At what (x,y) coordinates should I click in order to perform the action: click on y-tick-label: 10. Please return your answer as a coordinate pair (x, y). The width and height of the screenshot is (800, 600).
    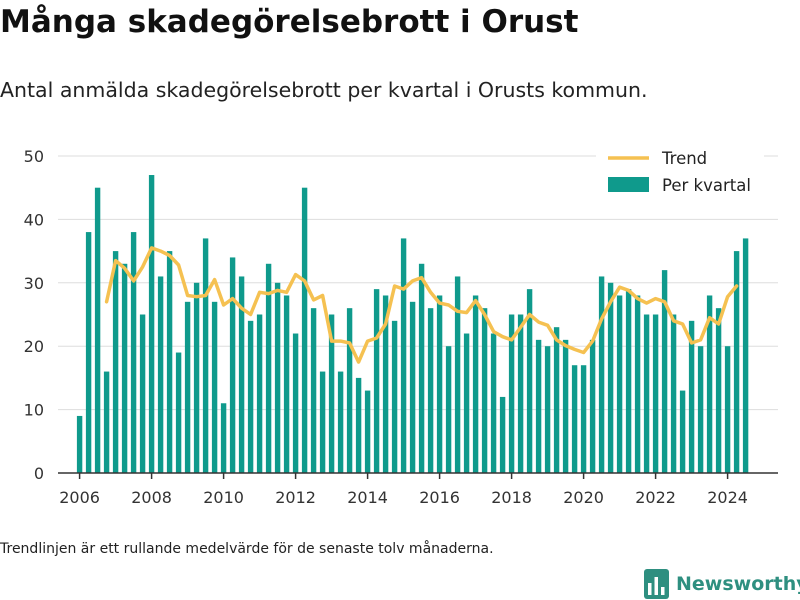
    Looking at the image, I should click on (34, 410).